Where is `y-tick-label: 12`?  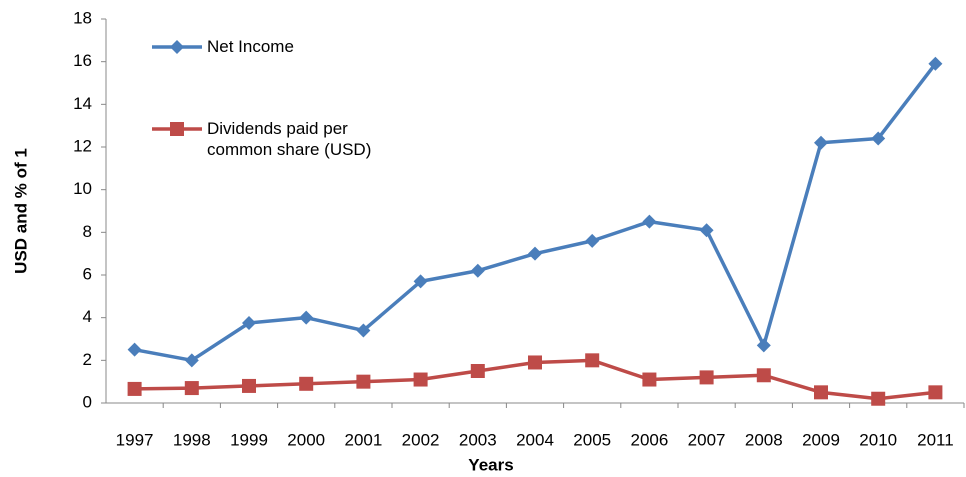
y-tick-label: 12 is located at coordinates (82, 145).